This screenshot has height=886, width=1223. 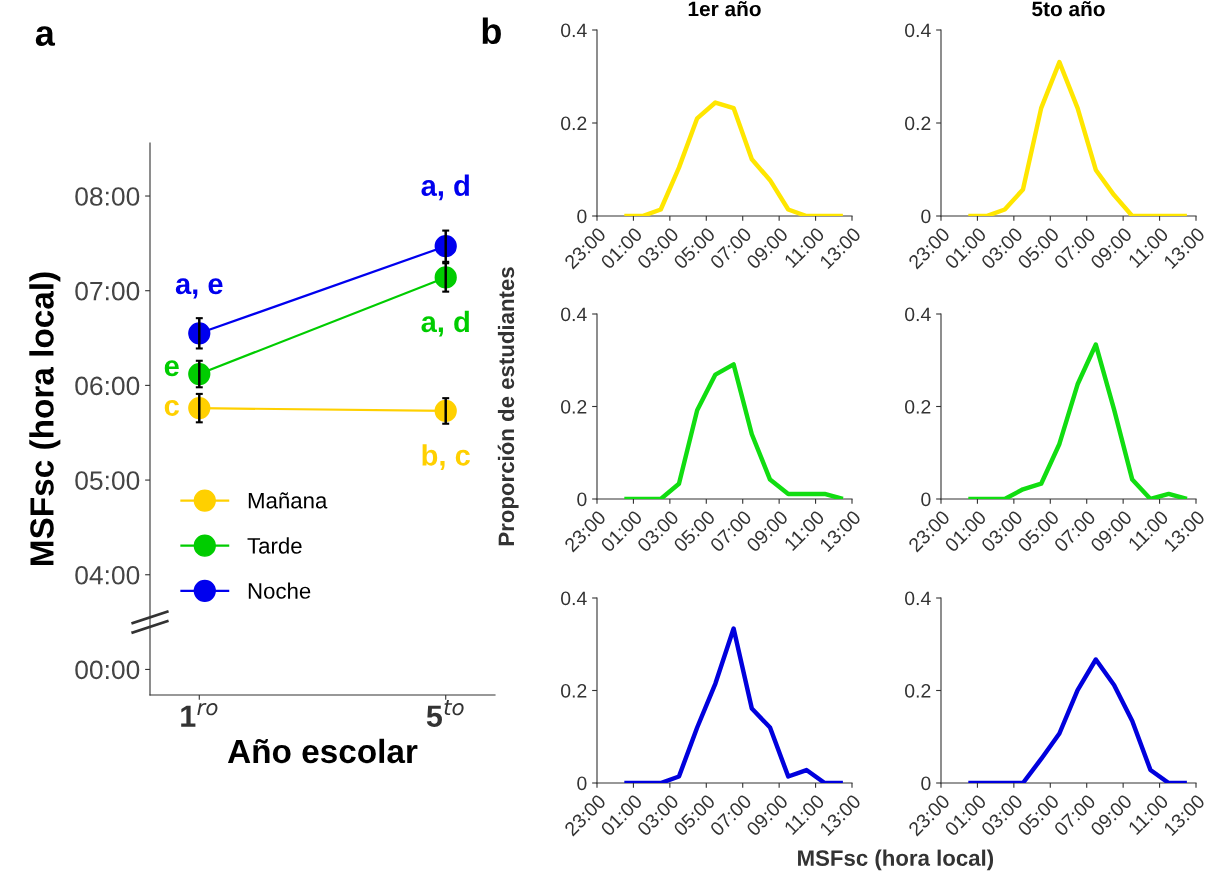 What do you see at coordinates (107, 386) in the screenshot?
I see `y-tick-label: 06:00` at bounding box center [107, 386].